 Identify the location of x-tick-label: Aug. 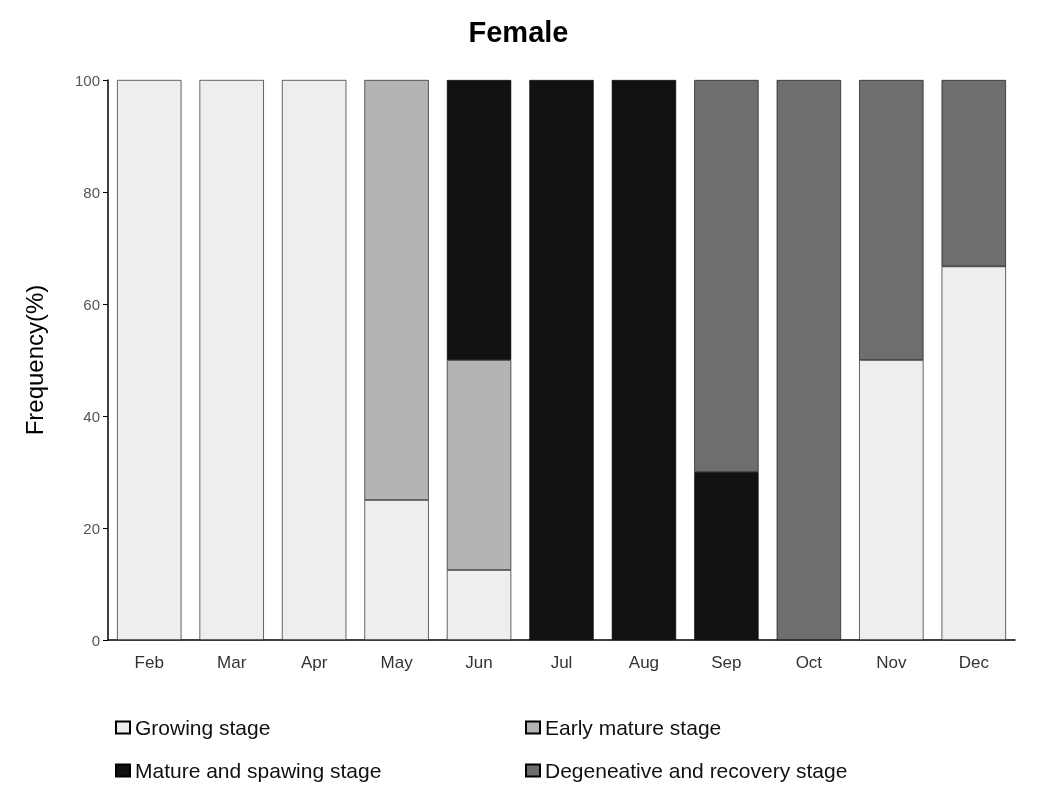
(644, 662).